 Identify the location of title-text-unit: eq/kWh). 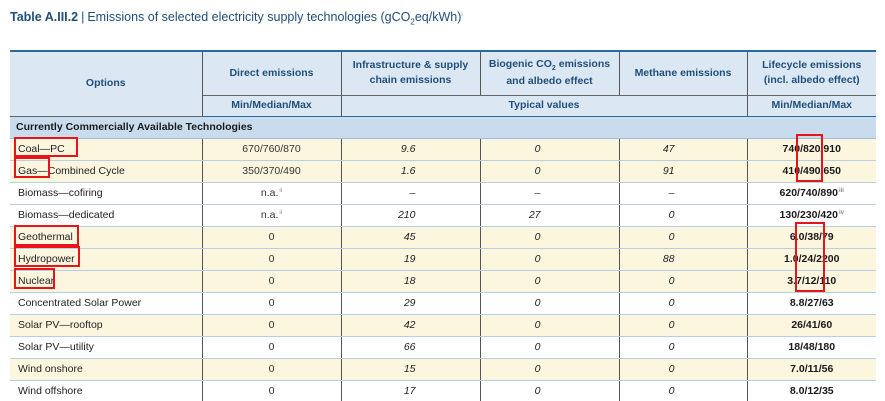
(438, 17).